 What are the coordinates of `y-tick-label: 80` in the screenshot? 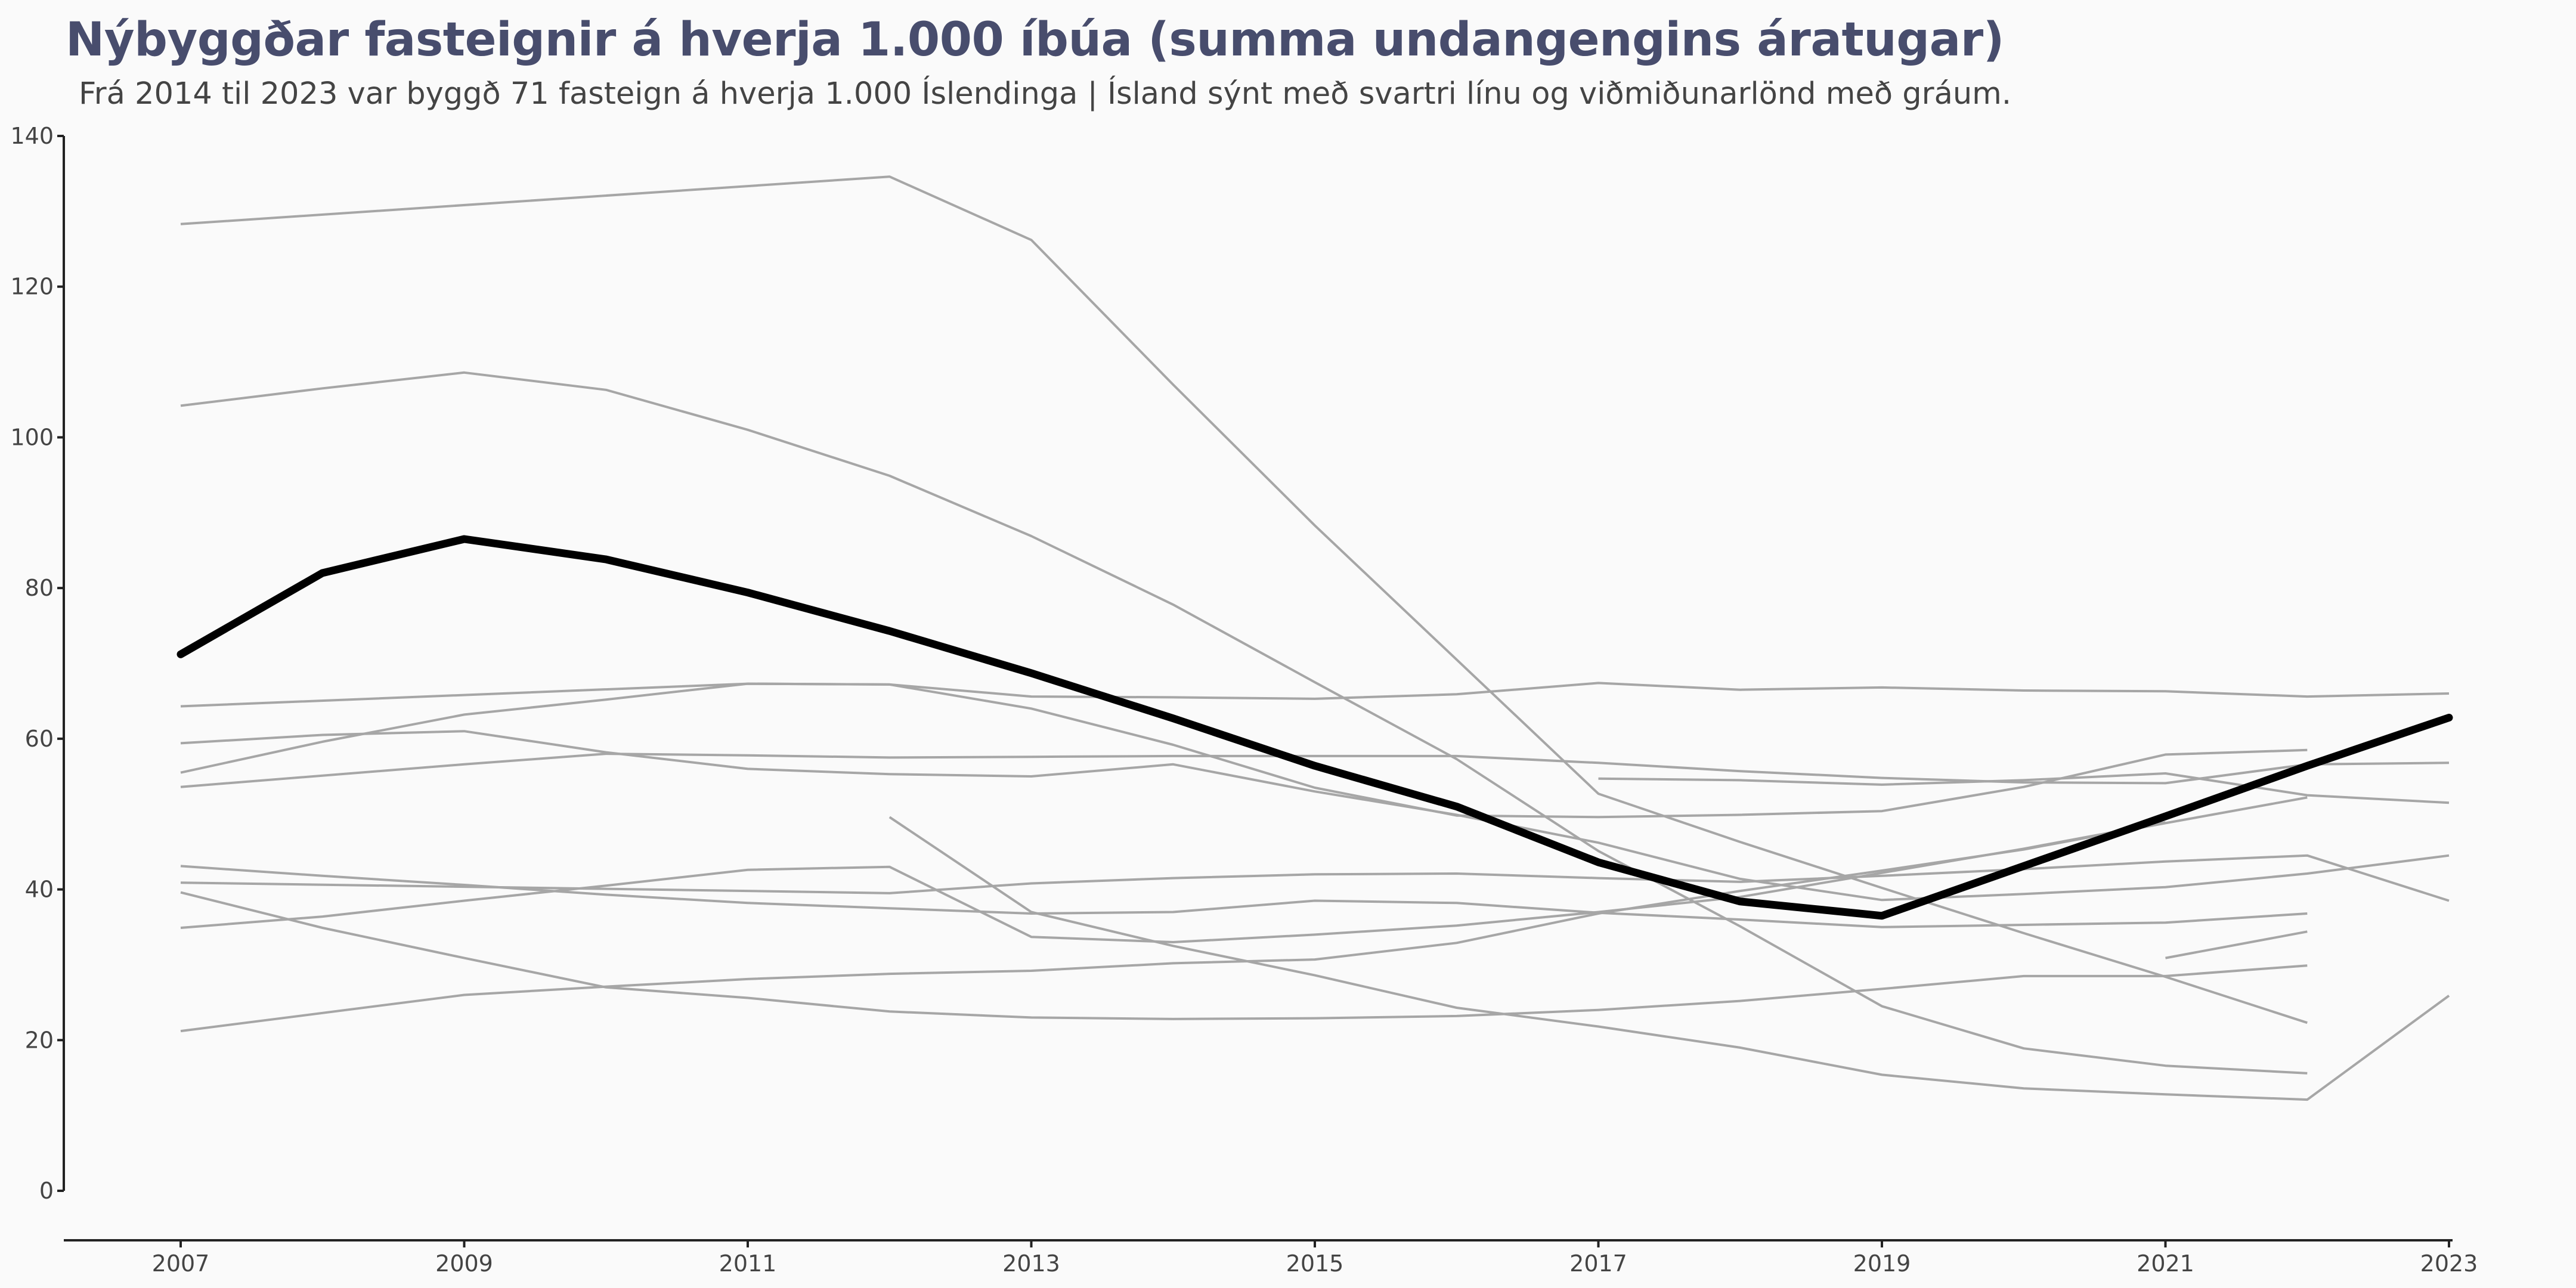 It's located at (40, 588).